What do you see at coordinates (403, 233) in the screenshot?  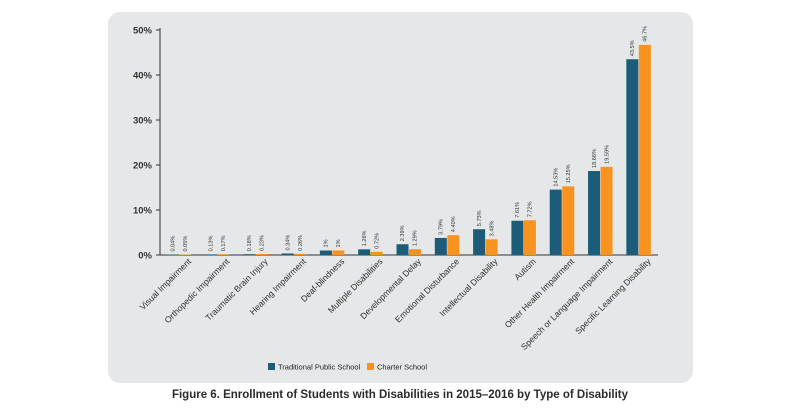 I see `data-label: 2.39%` at bounding box center [403, 233].